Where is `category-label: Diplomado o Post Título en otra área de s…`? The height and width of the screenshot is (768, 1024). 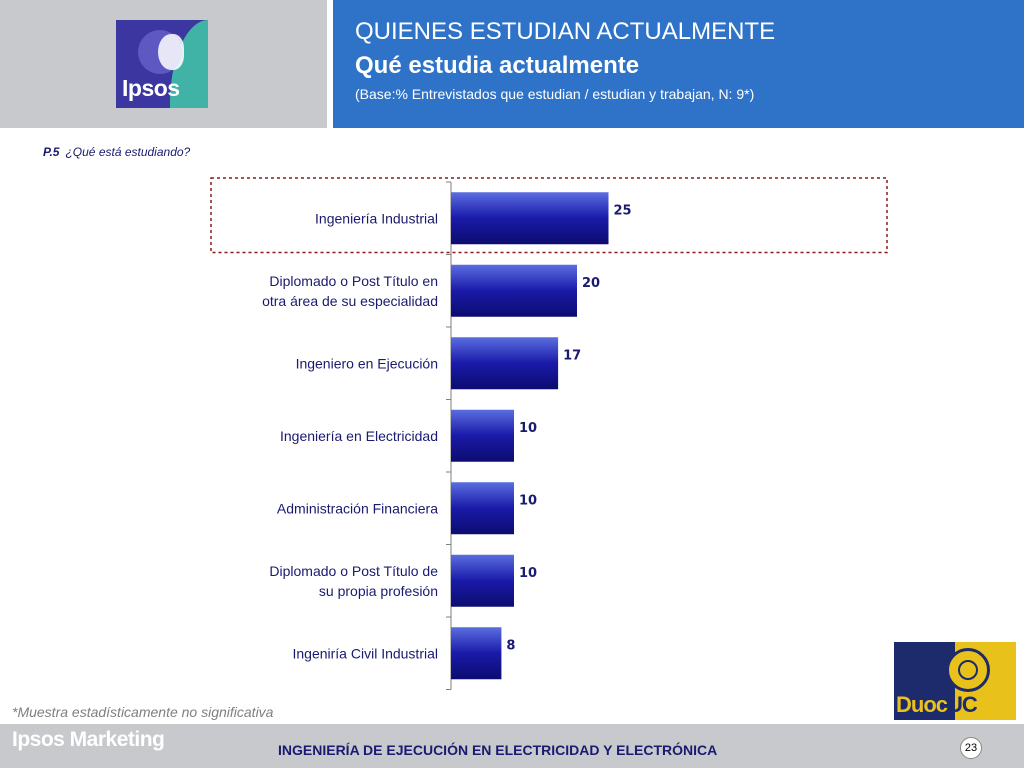 category-label: Diplomado o Post Título en otra área de s… is located at coordinates (350, 291).